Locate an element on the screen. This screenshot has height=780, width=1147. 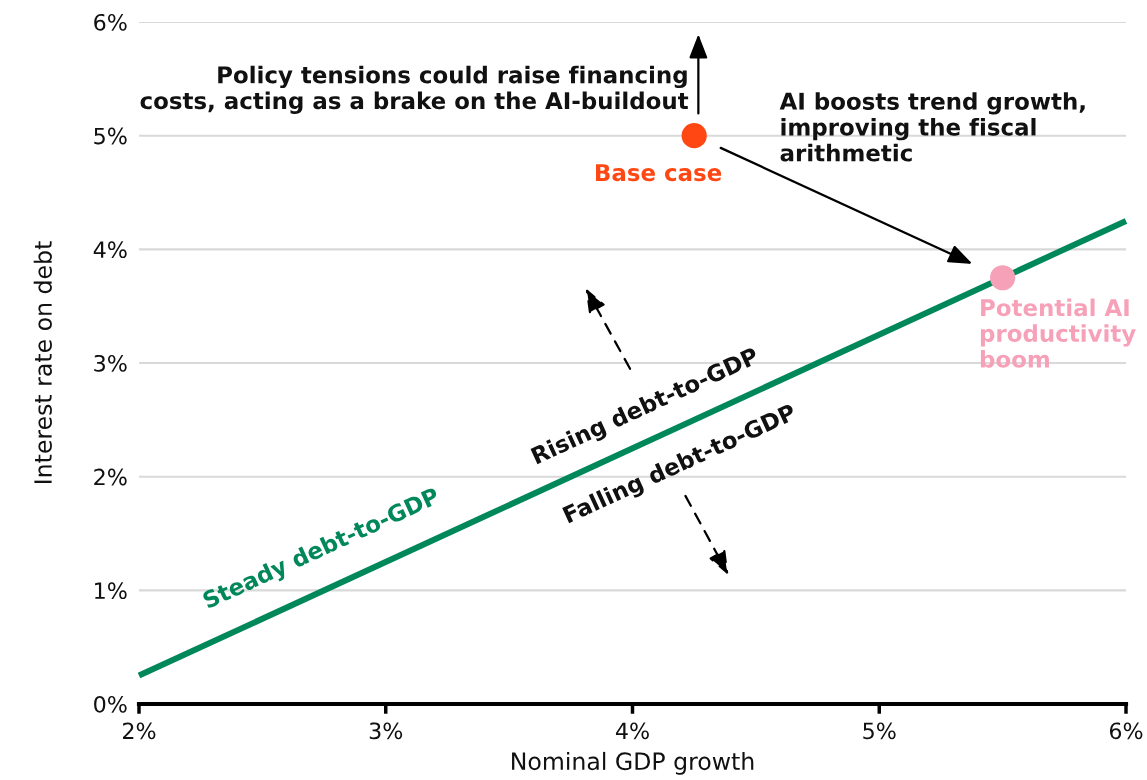
x-tick-label: 2% is located at coordinates (139, 731).